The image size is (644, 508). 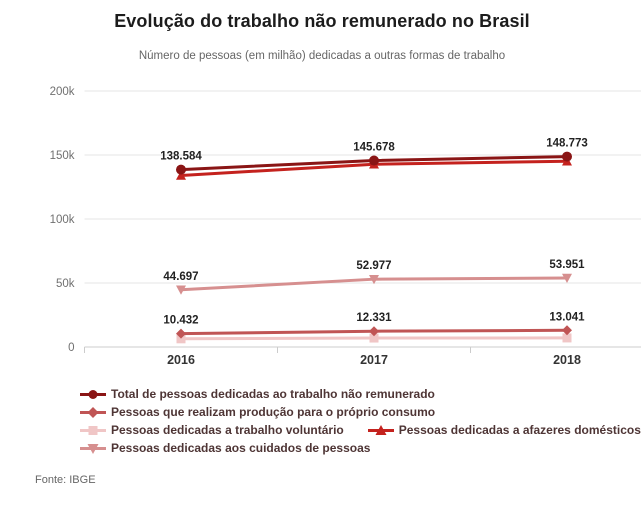 What do you see at coordinates (180, 277) in the screenshot?
I see `data-label: 44.697` at bounding box center [180, 277].